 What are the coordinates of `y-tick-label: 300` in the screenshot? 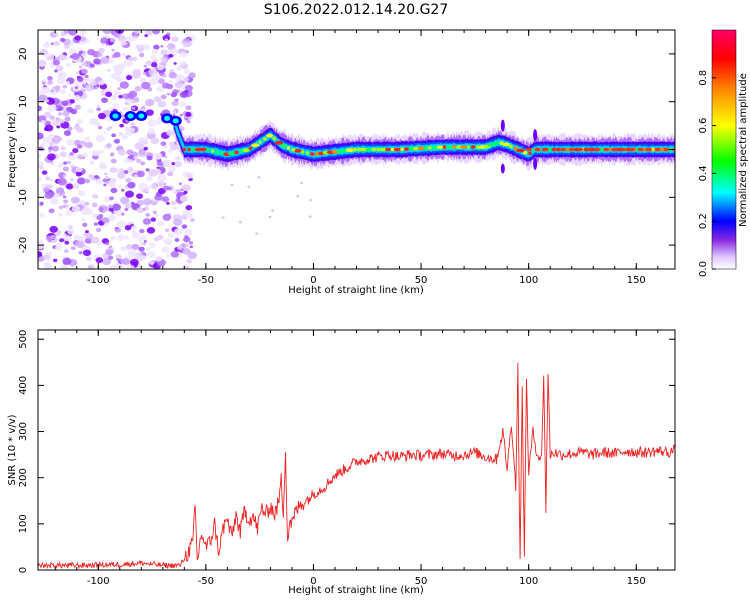 It's located at (23, 431).